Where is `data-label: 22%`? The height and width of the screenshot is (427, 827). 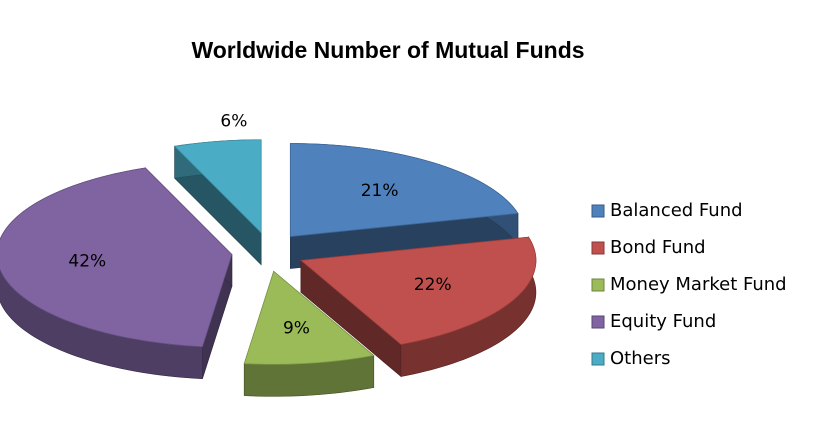 data-label: 22% is located at coordinates (433, 285).